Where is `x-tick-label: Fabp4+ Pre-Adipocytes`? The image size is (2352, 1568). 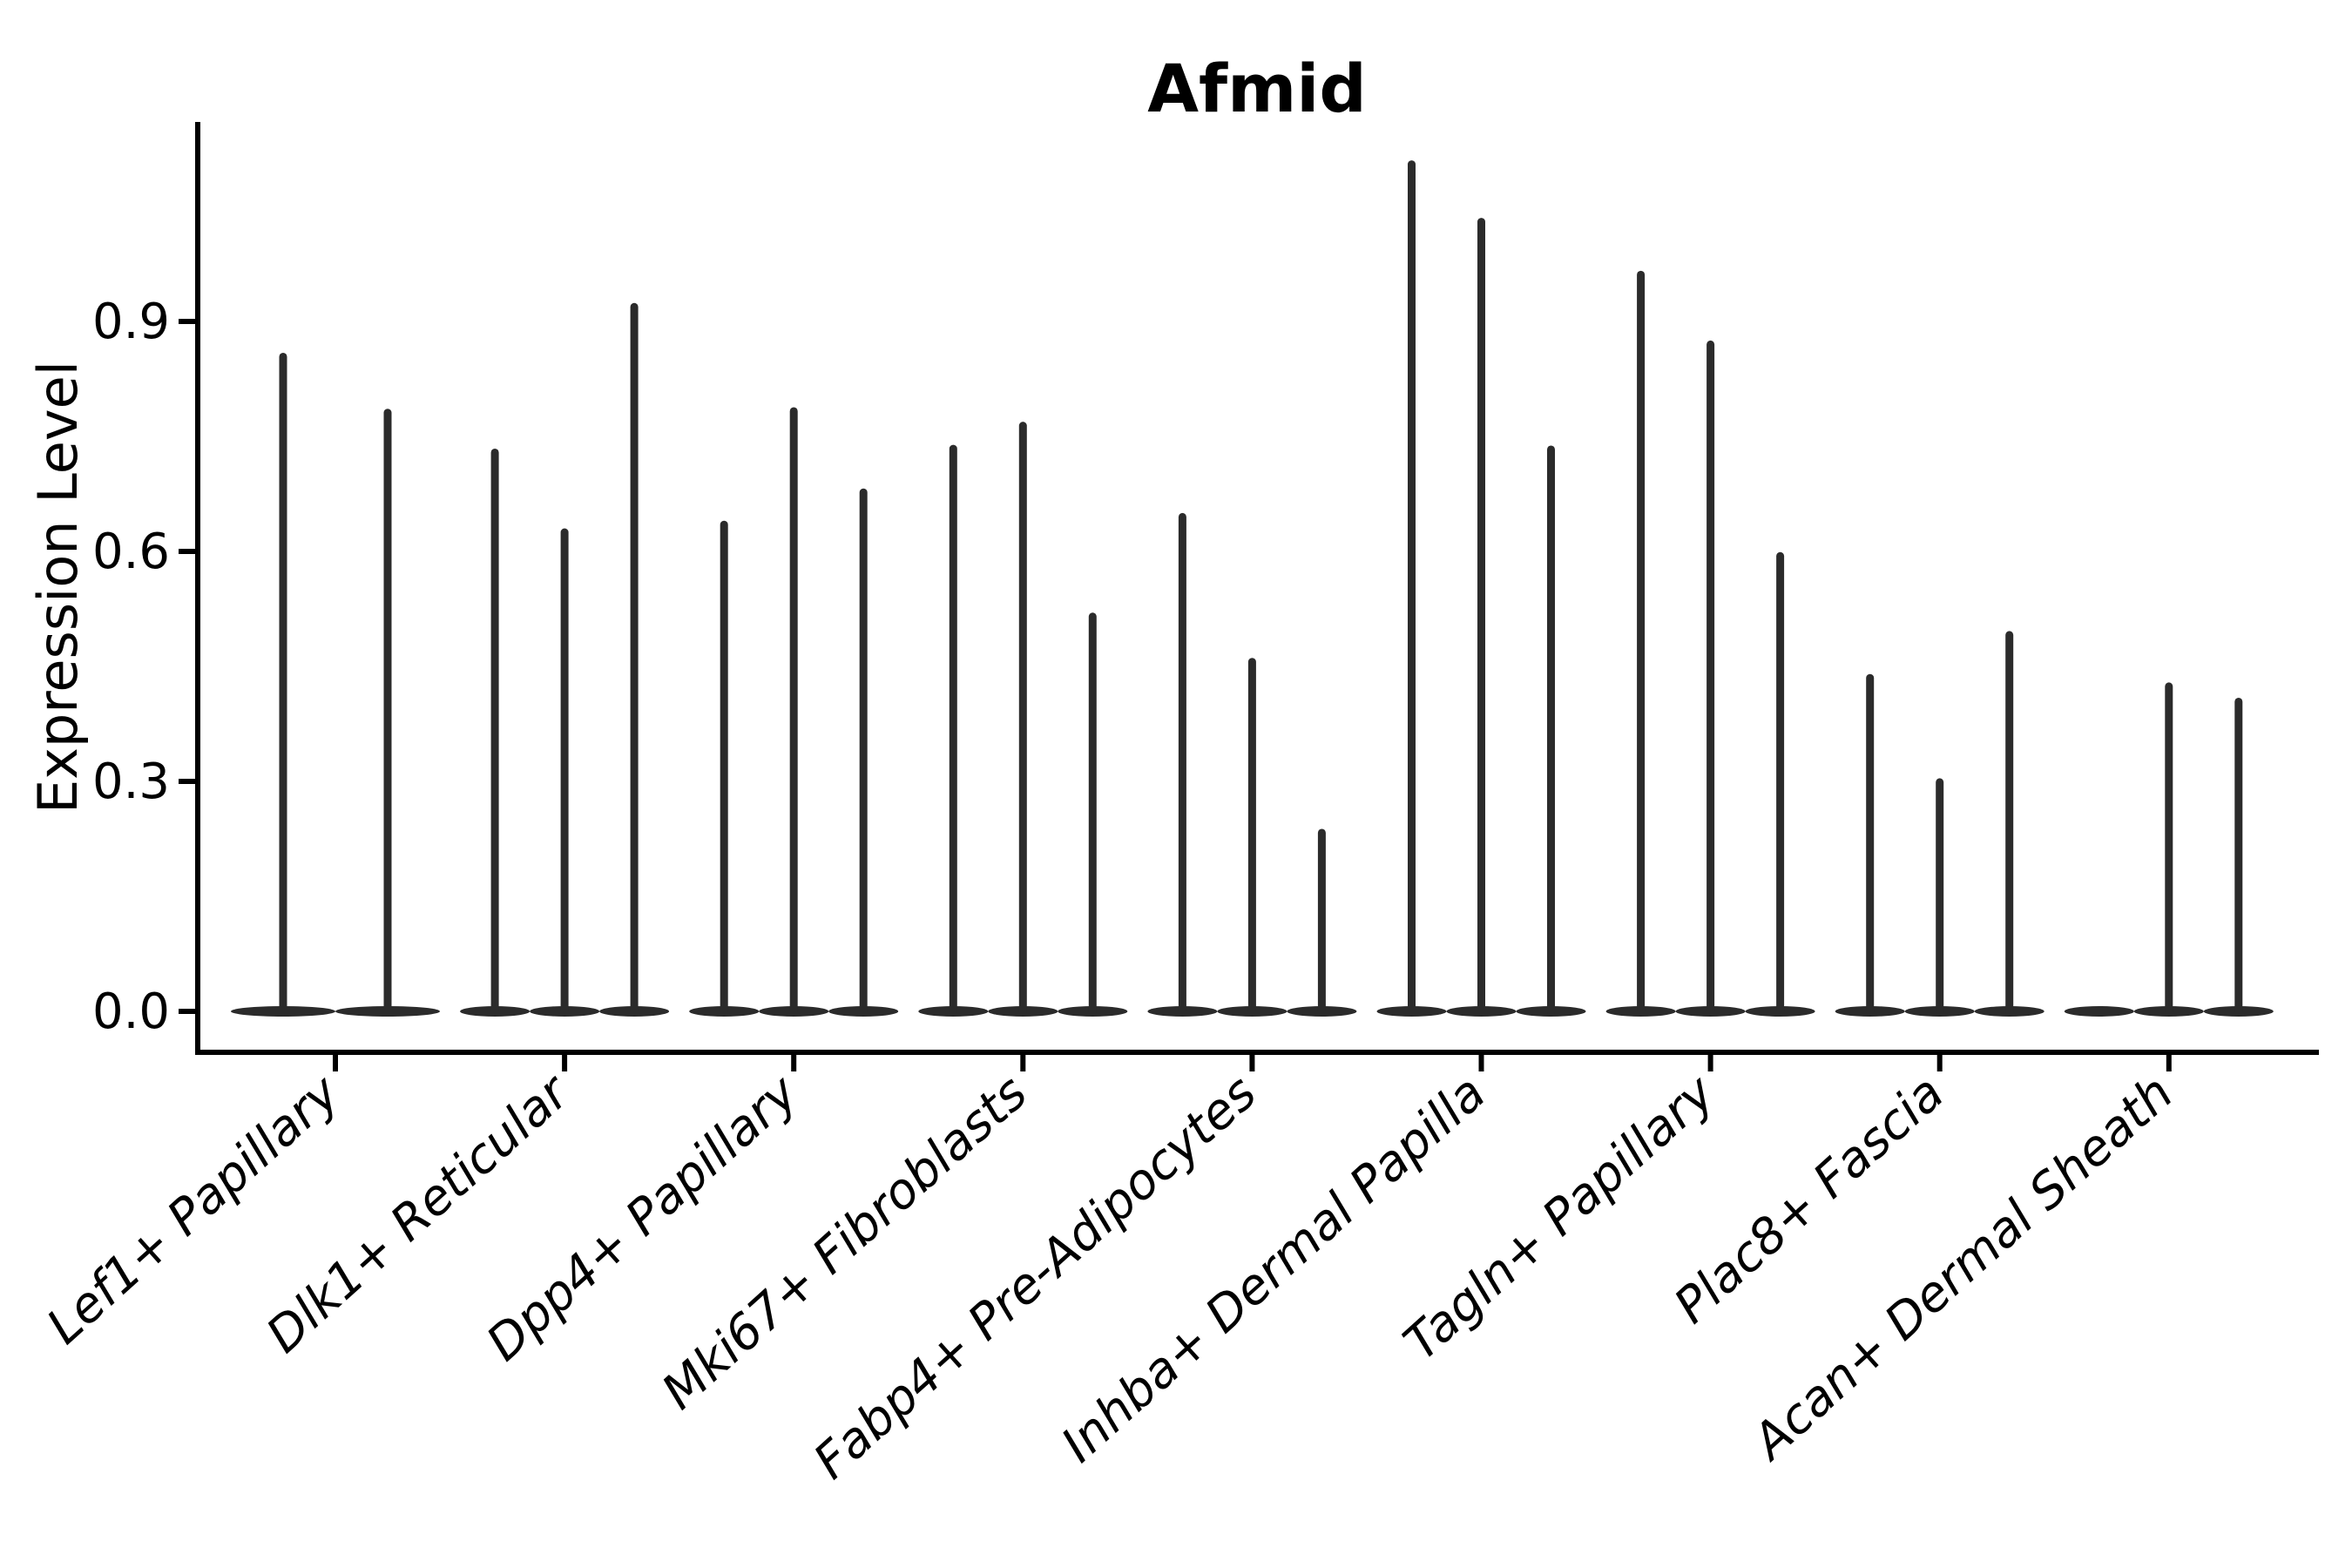
x-tick-label: Fabp4+ Pre-Adipocytes is located at coordinates (1035, 1277).